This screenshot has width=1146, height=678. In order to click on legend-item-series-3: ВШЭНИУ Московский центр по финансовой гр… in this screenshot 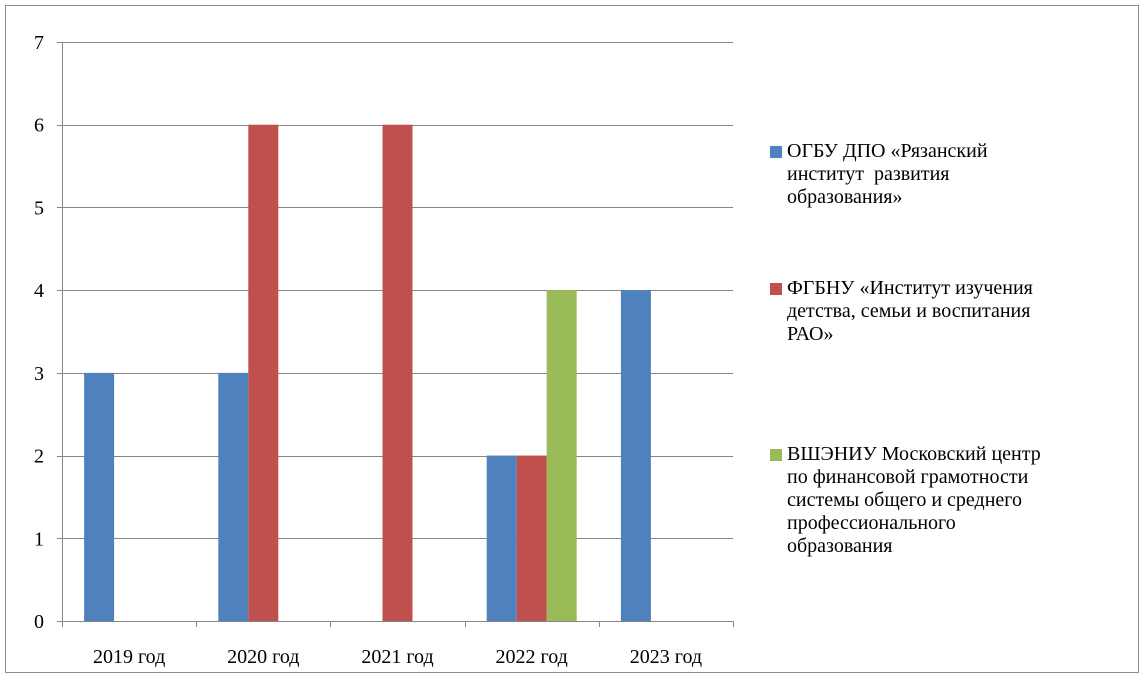, I will do `click(950, 500)`.